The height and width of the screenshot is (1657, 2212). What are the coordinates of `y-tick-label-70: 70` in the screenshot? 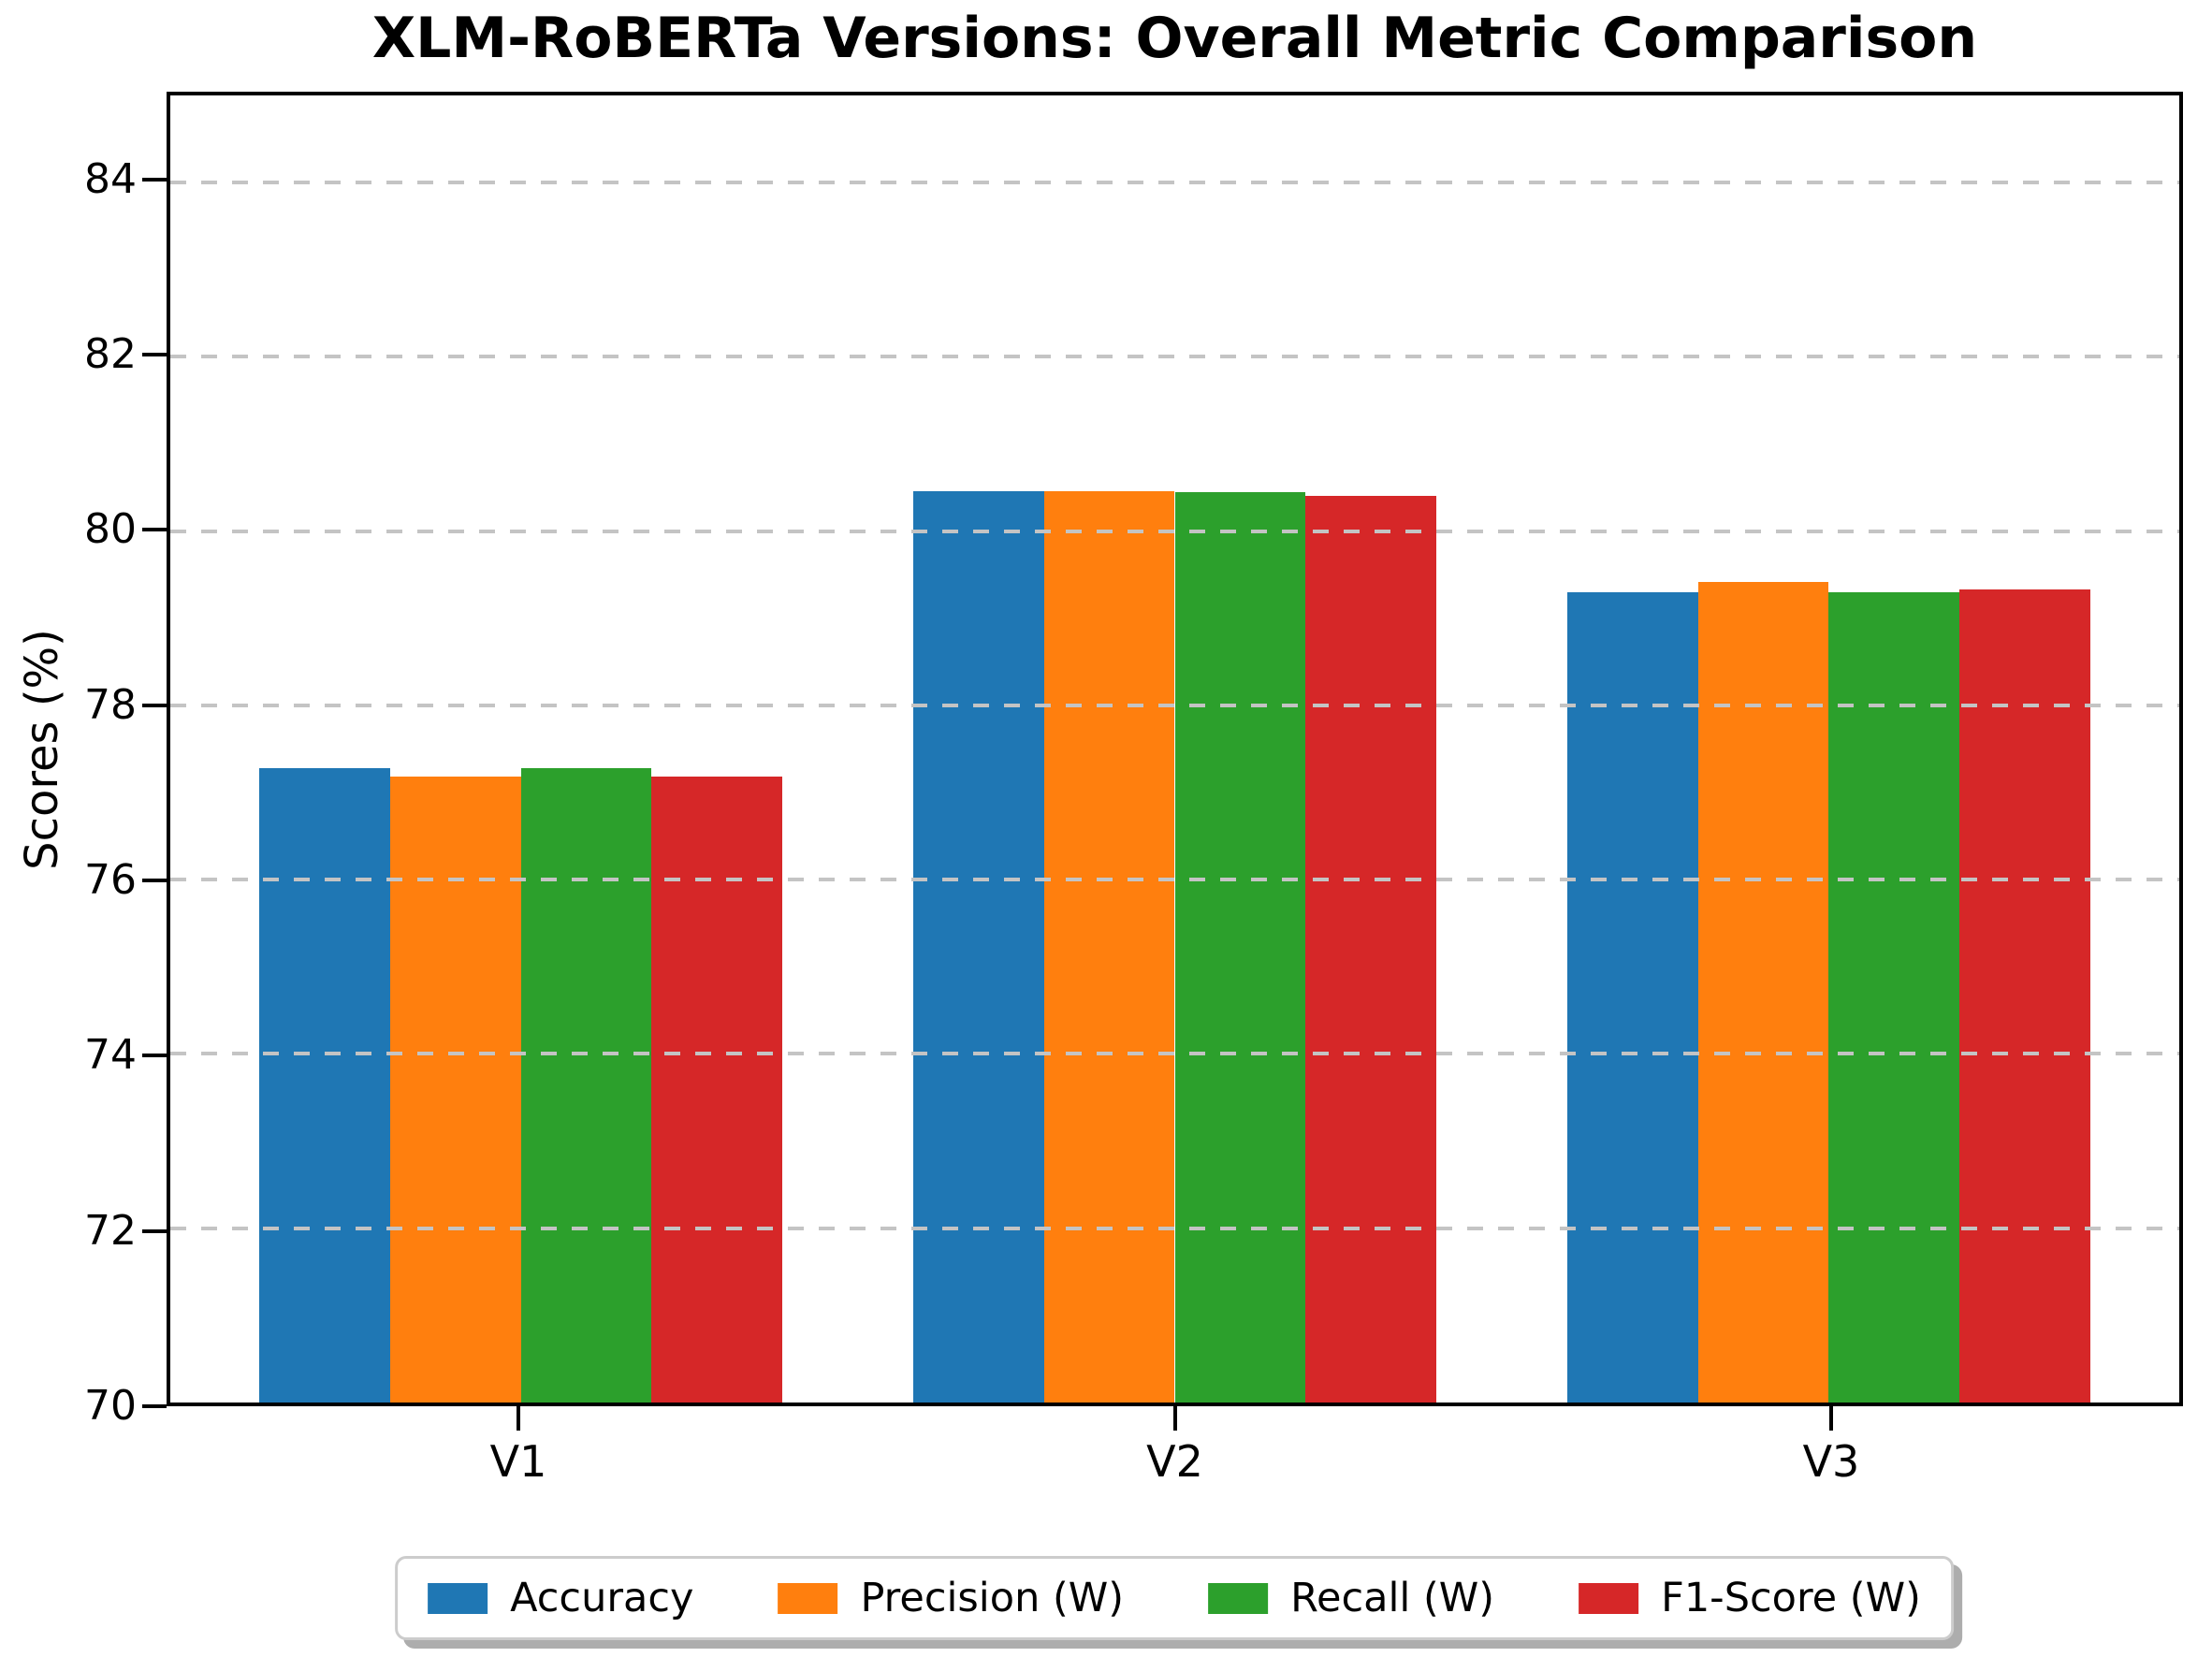 It's located at (110, 1406).